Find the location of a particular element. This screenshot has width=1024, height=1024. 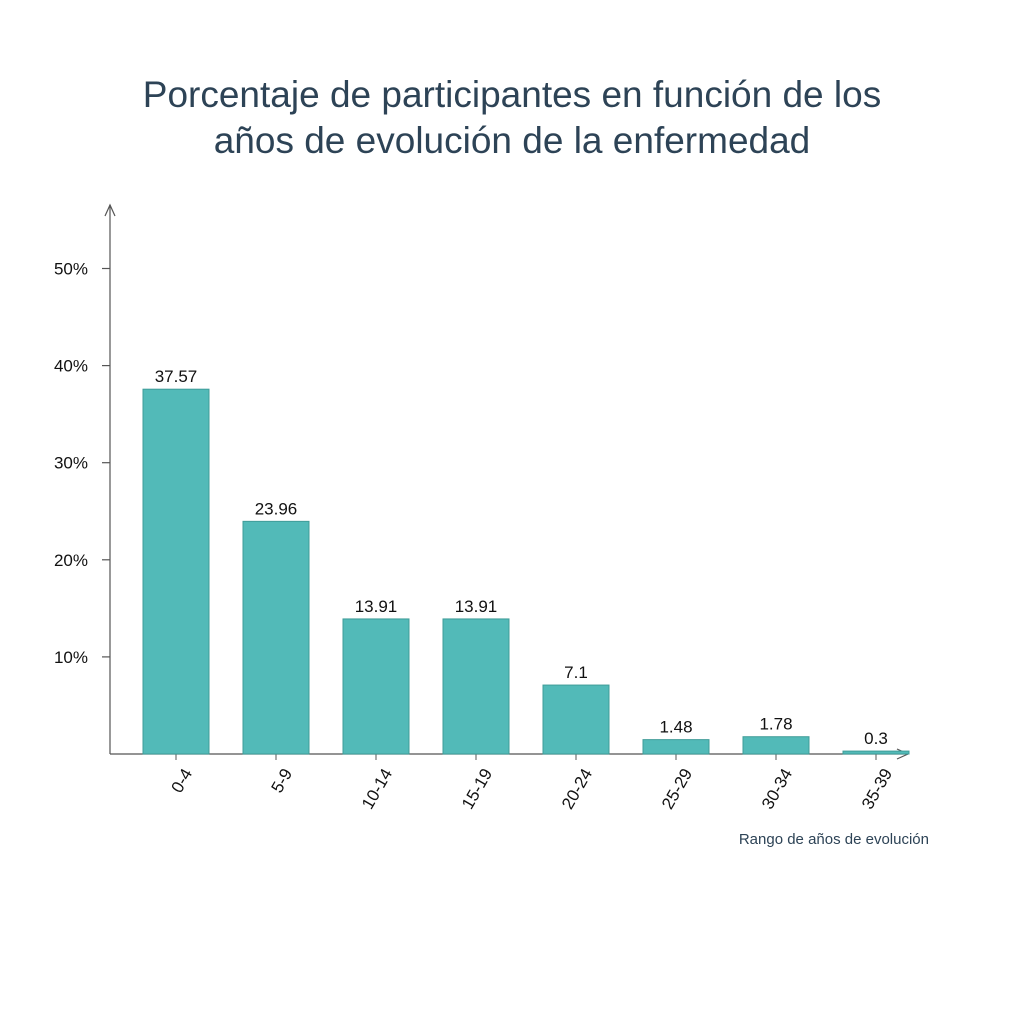

bar-value-label: 1.78 is located at coordinates (775, 724).